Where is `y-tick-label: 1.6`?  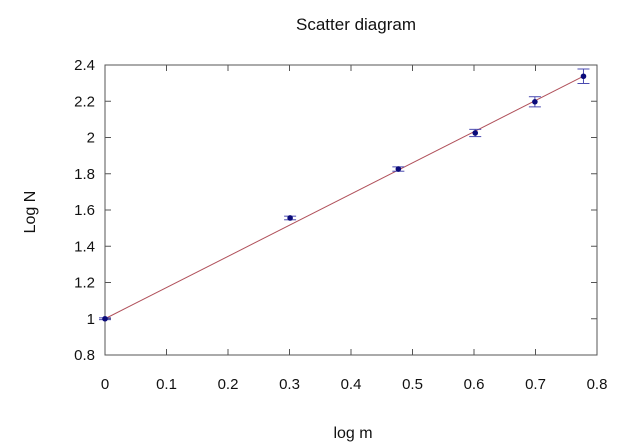
y-tick-label: 1.6 is located at coordinates (84, 210).